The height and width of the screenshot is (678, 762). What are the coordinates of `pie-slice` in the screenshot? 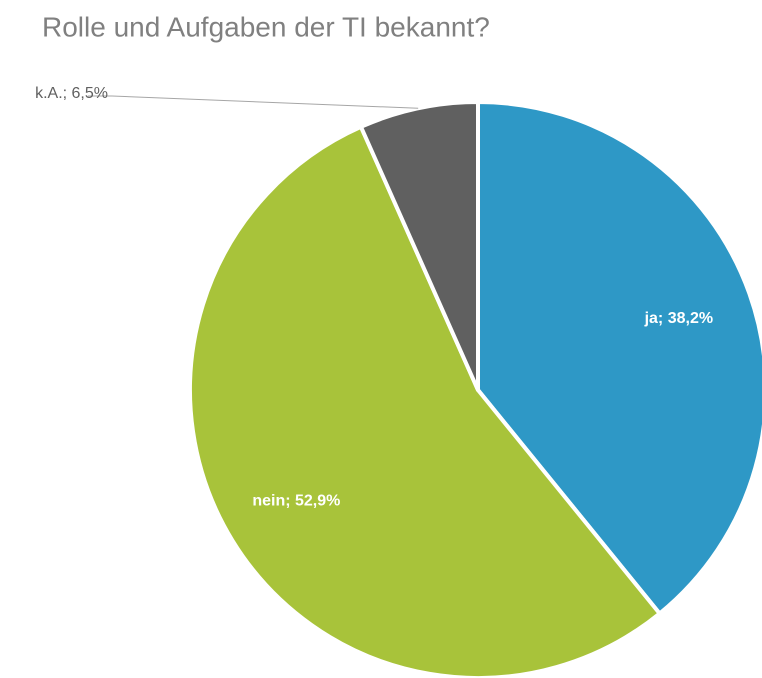 It's located at (419, 246).